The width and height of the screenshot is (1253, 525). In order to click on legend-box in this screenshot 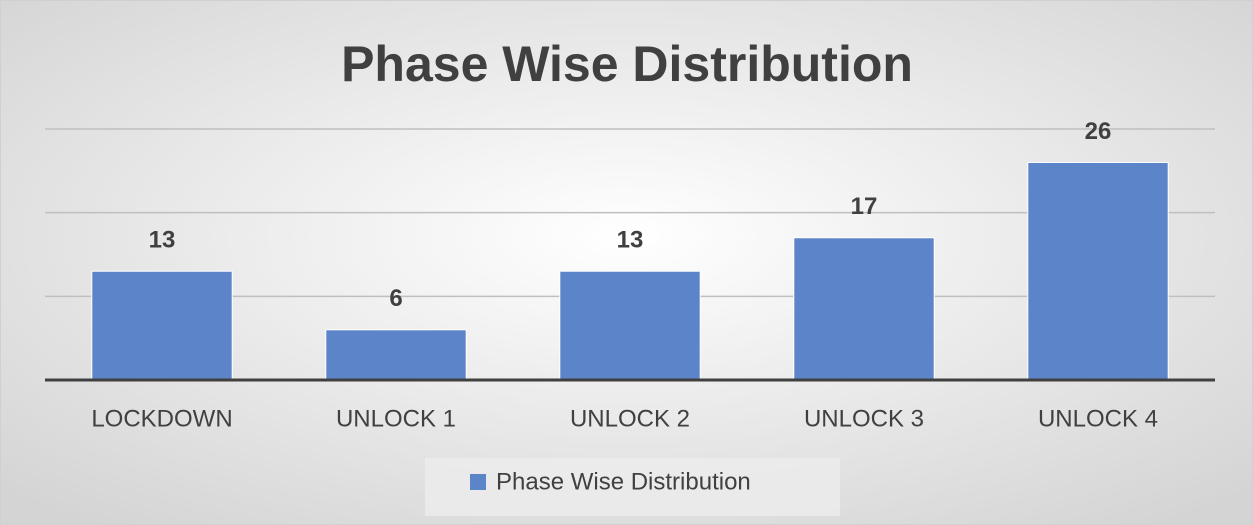, I will do `click(632, 487)`.